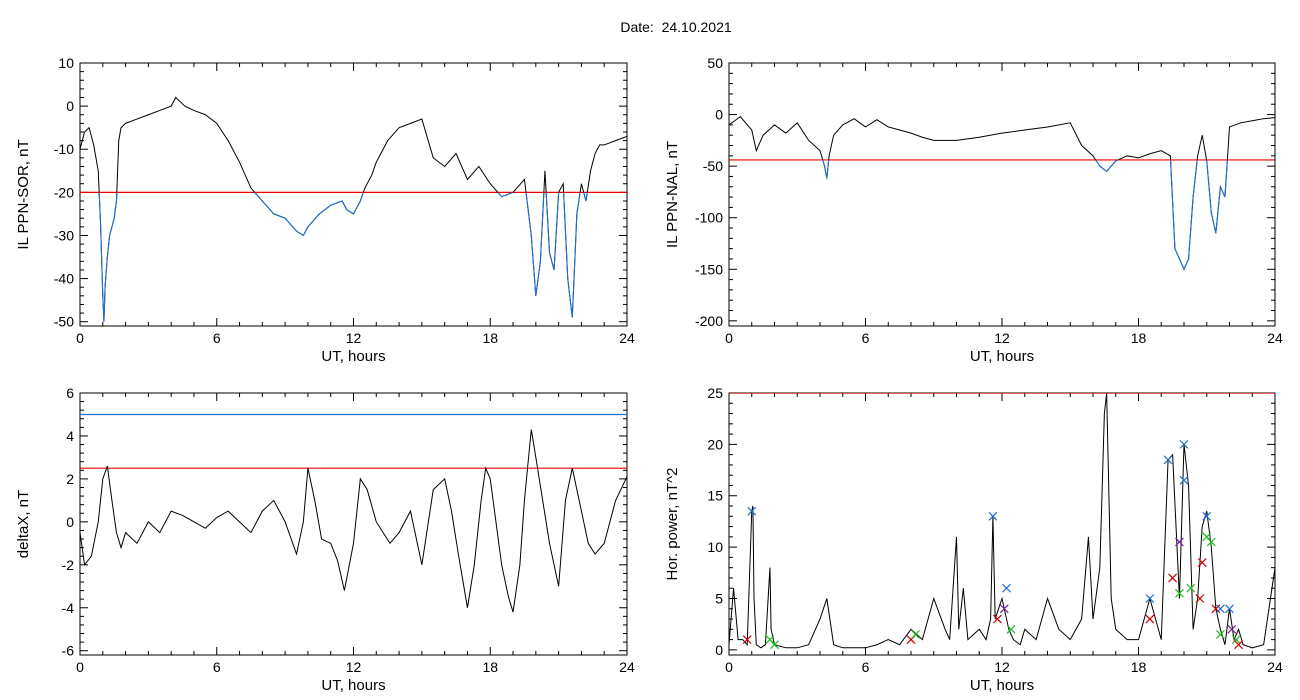 This screenshot has height=700, width=1300. What do you see at coordinates (729, 338) in the screenshot?
I see `x-tick-label: 0` at bounding box center [729, 338].